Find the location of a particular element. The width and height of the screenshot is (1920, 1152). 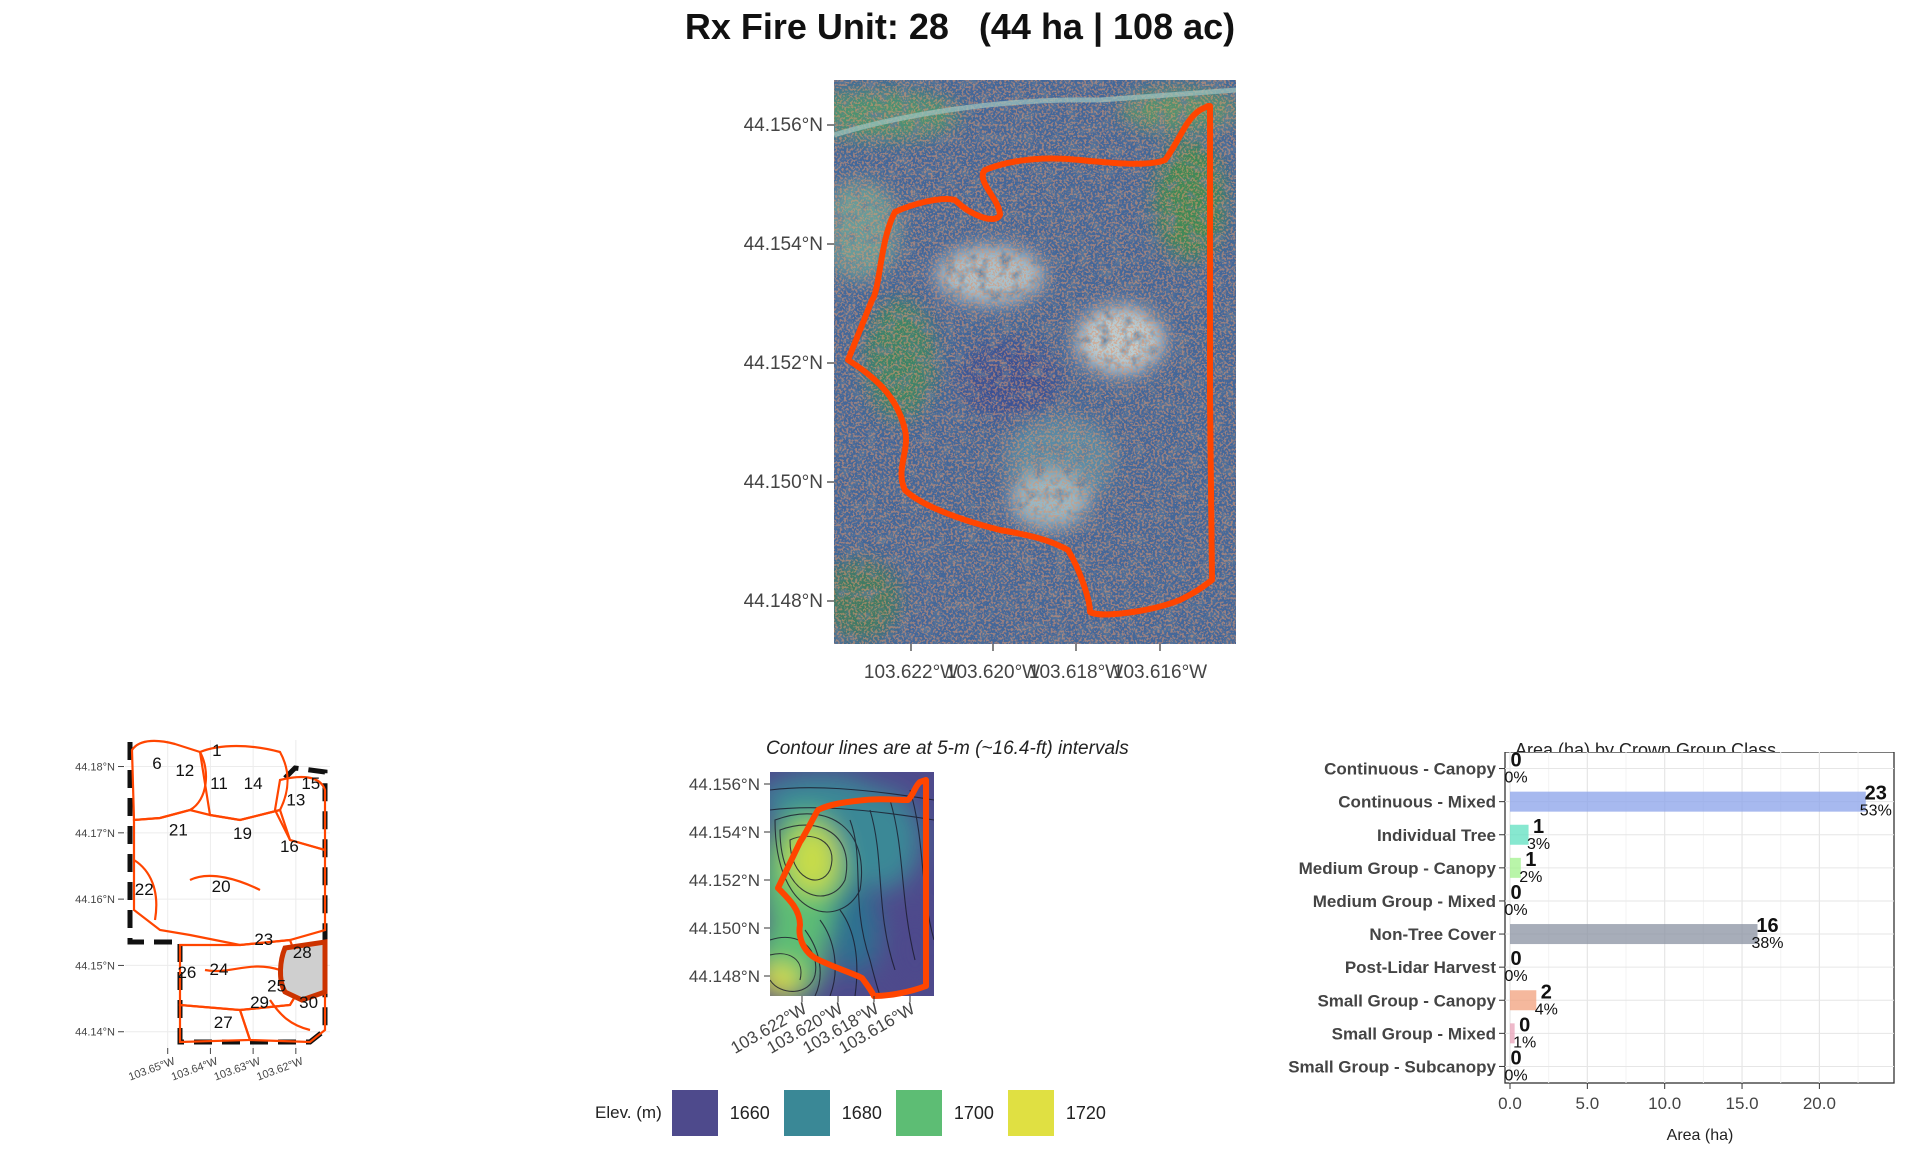

unit-label: 29 is located at coordinates (259, 1002).